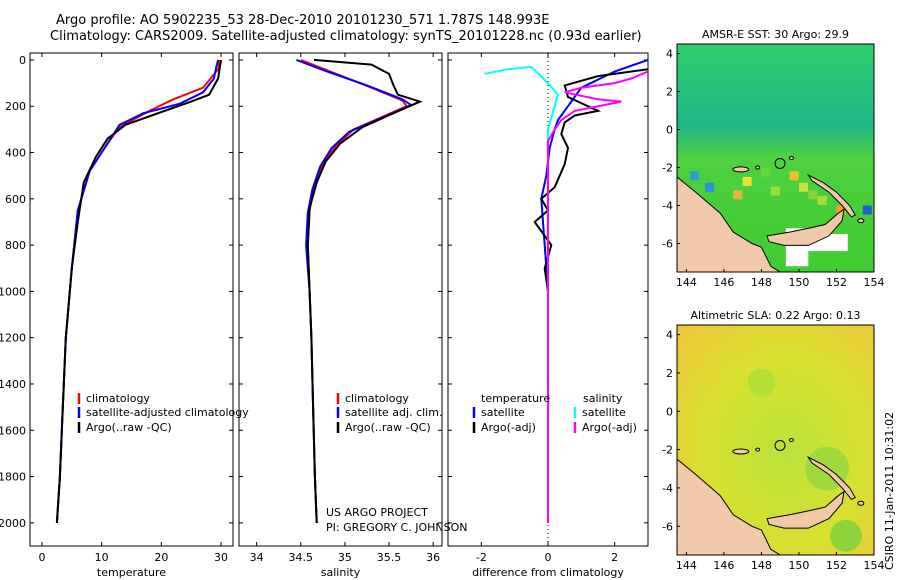 The height and width of the screenshot is (580, 900). I want to click on land-new-guinea, so click(729, 224).